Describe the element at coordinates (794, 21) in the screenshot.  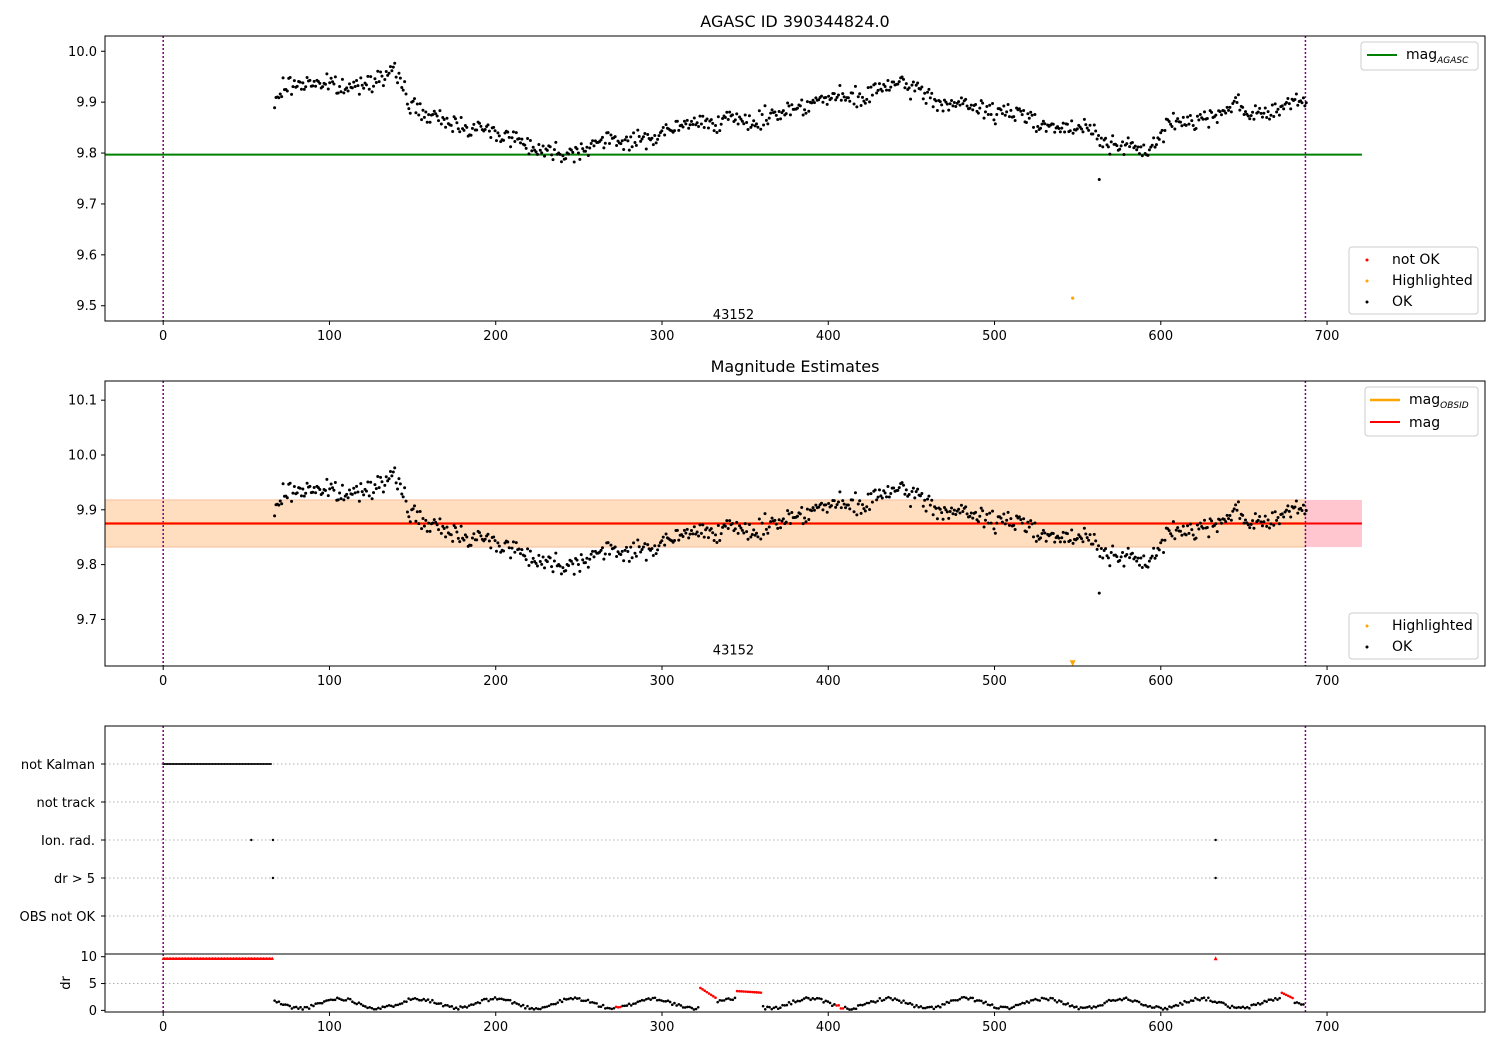
I see `panel1-title: AGASC ID 390344824.0` at that location.